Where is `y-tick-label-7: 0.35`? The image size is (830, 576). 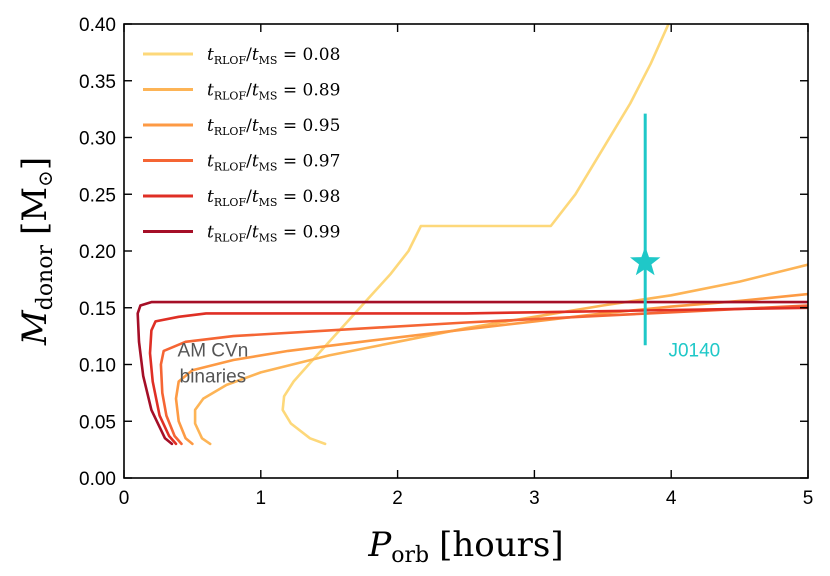
y-tick-label-7: 0.35 is located at coordinates (97, 82).